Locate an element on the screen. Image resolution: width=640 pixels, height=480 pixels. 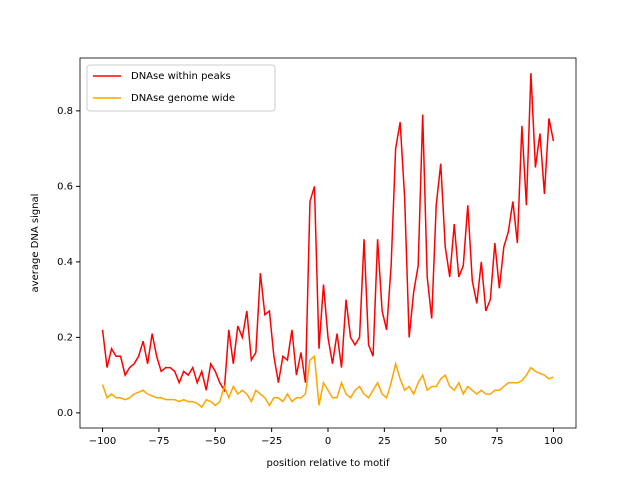
x-tick-label: −25 is located at coordinates (271, 441).